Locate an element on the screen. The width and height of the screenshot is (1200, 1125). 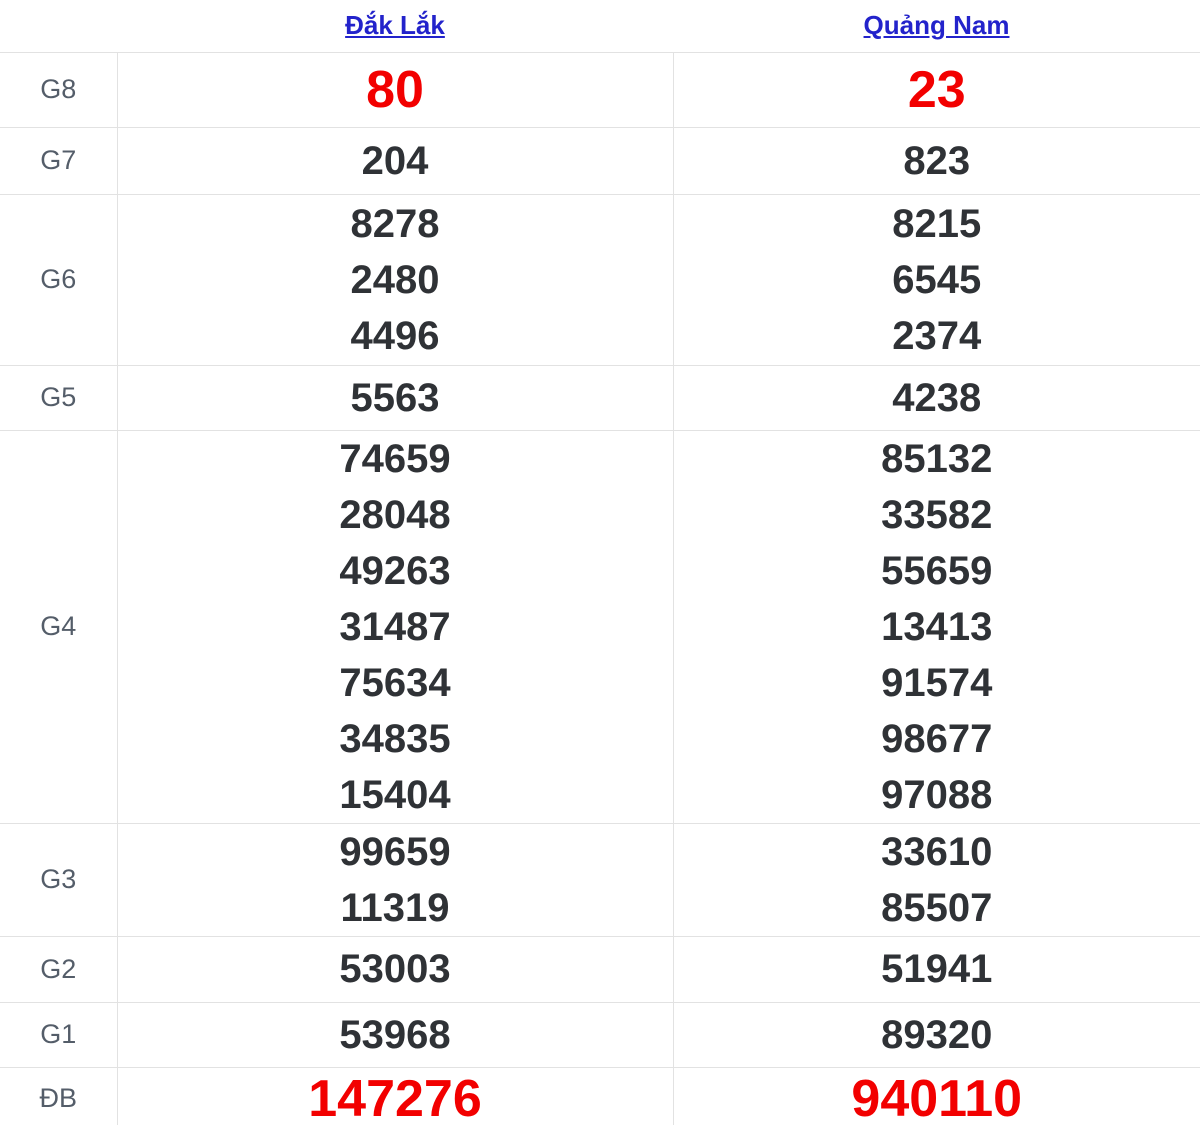
table-row-g2: G2 53003 51941 is located at coordinates (600, 968).